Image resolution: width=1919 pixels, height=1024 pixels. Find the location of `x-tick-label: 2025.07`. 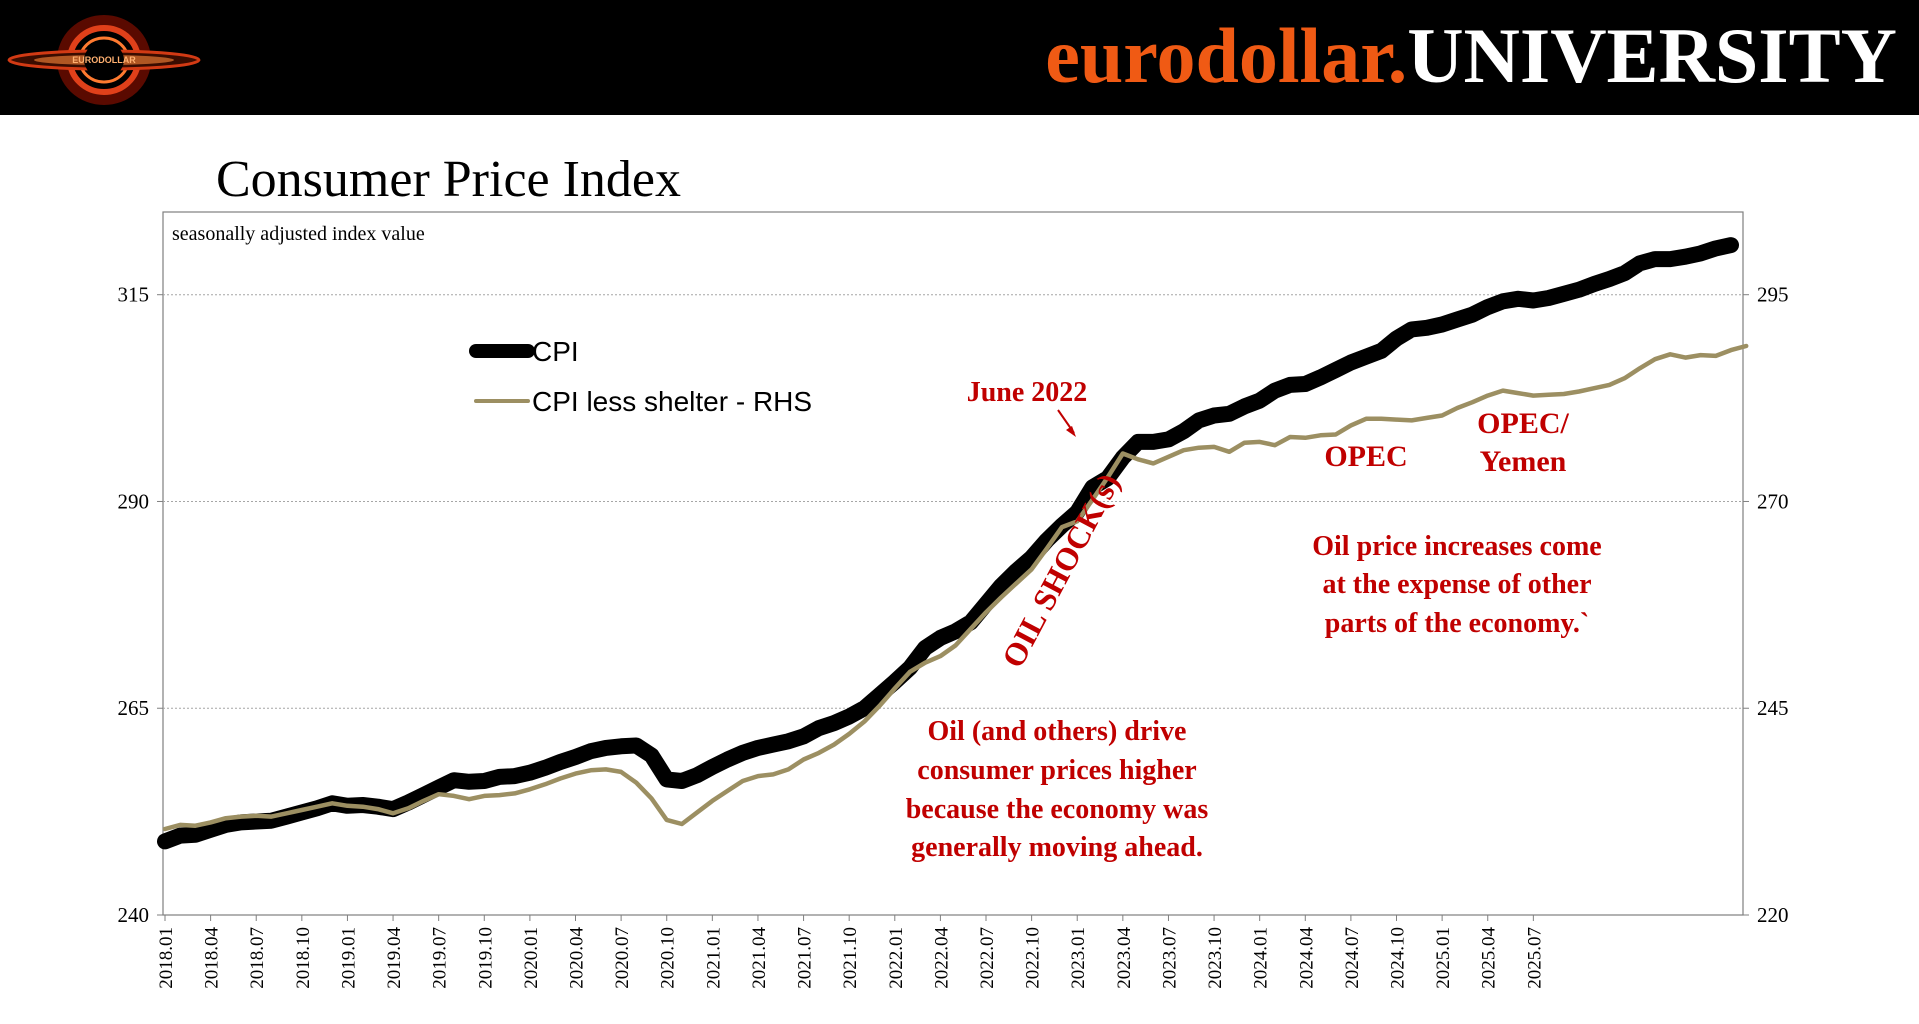

x-tick-label: 2025.07 is located at coordinates (1534, 958).